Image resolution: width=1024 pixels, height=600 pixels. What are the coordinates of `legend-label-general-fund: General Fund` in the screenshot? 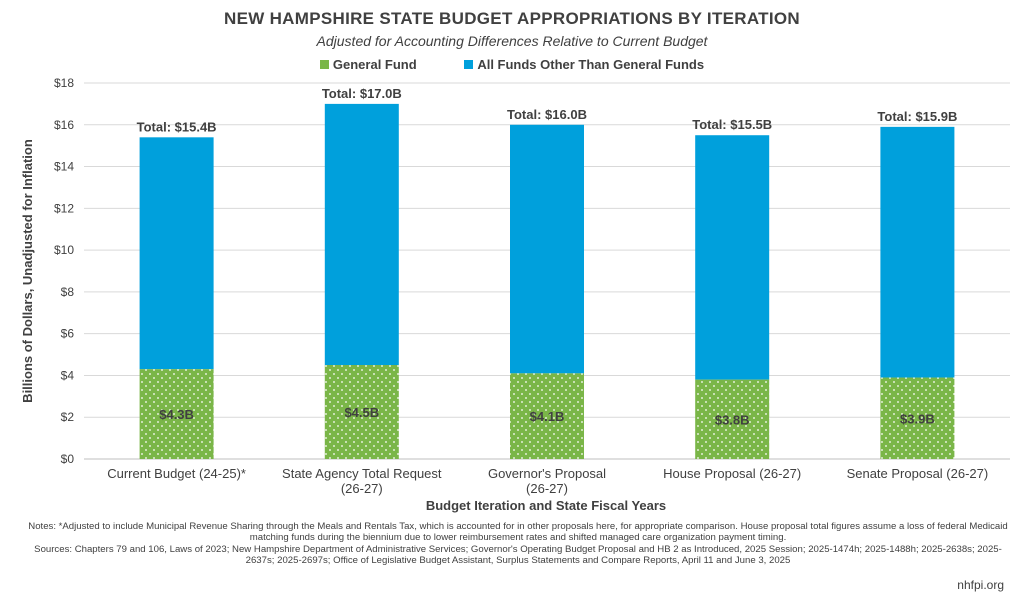 It's located at (374, 64).